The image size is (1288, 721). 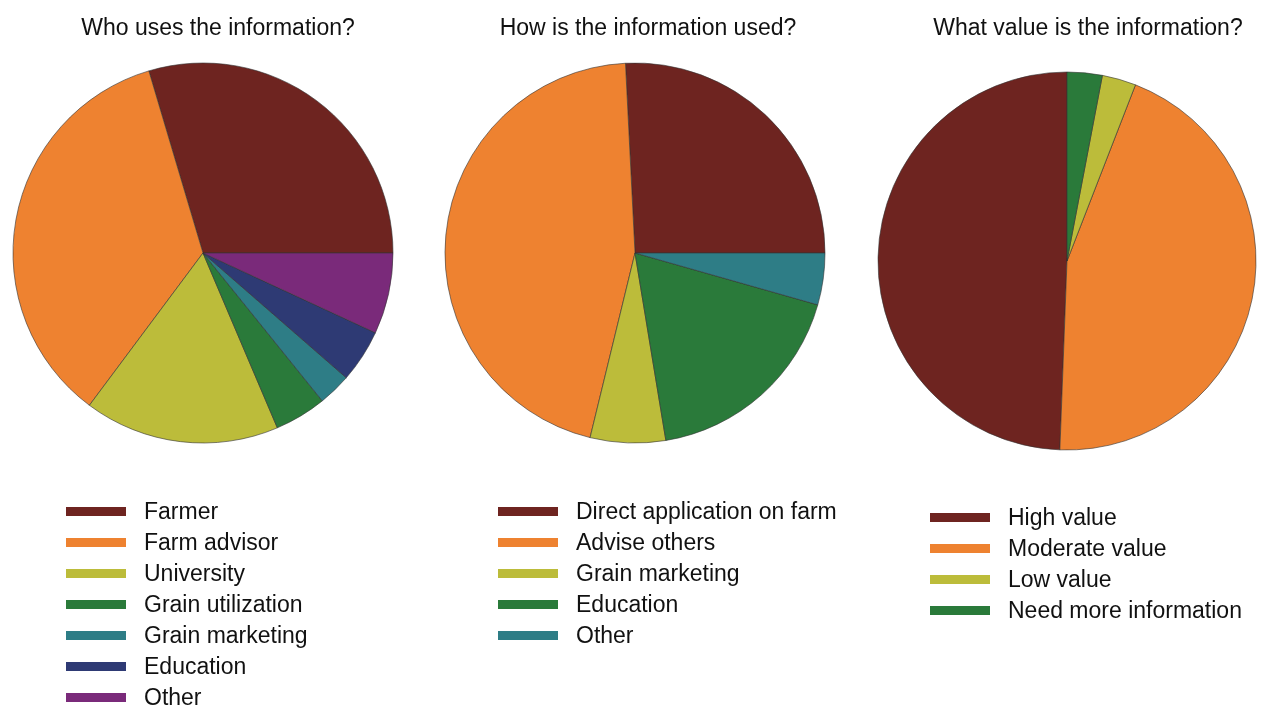 I want to click on legend-label: Direct application on farm, so click(x=706, y=511).